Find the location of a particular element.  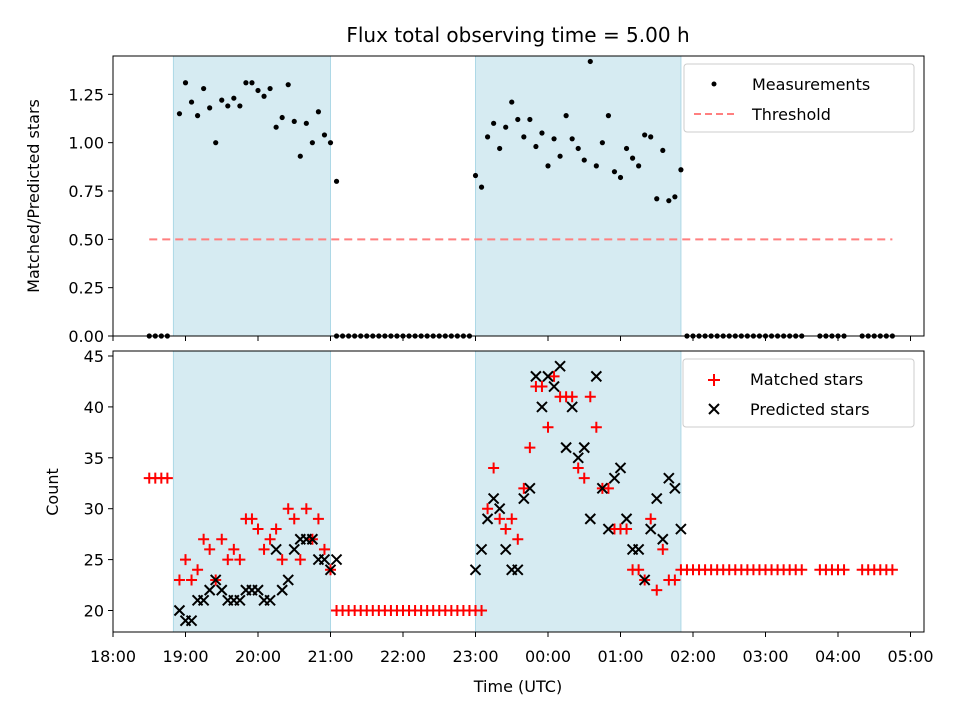

x-tick-label: 23:00 is located at coordinates (475, 656).